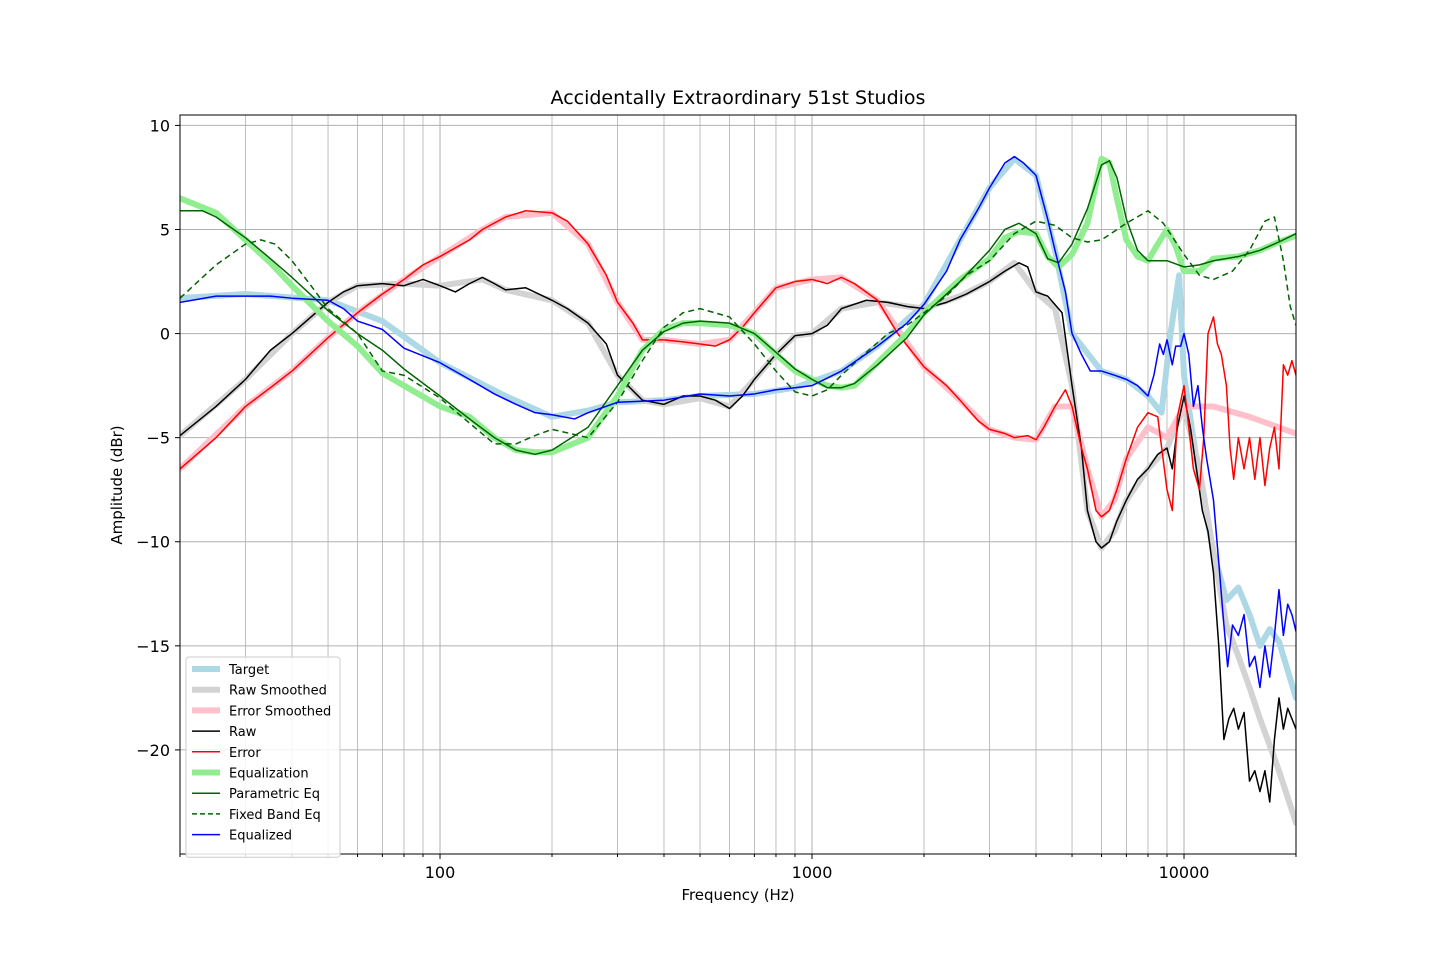  Describe the element at coordinates (165, 229) in the screenshot. I see `y-tick-label: 5` at that location.